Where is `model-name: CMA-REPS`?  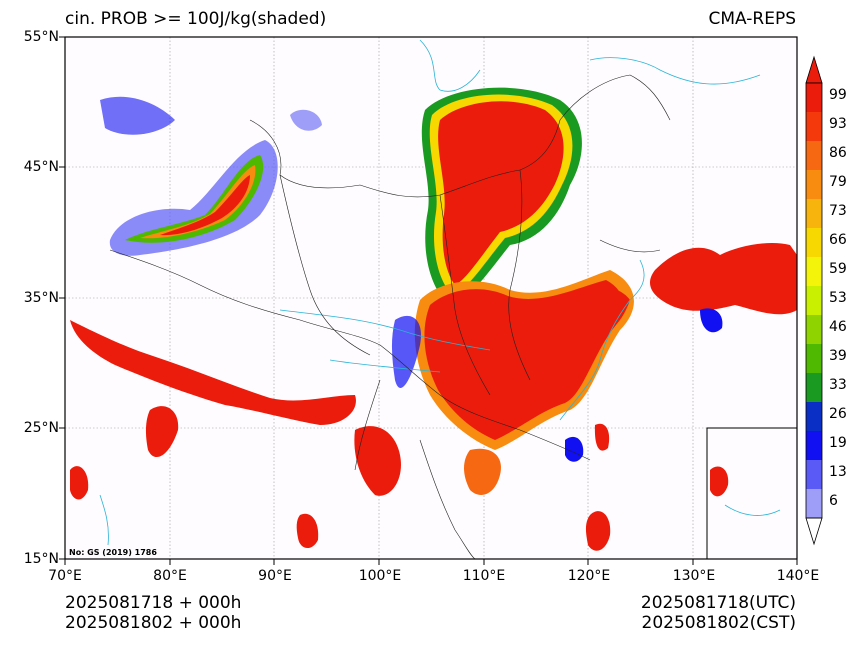
model-name: CMA-REPS is located at coordinates (752, 19).